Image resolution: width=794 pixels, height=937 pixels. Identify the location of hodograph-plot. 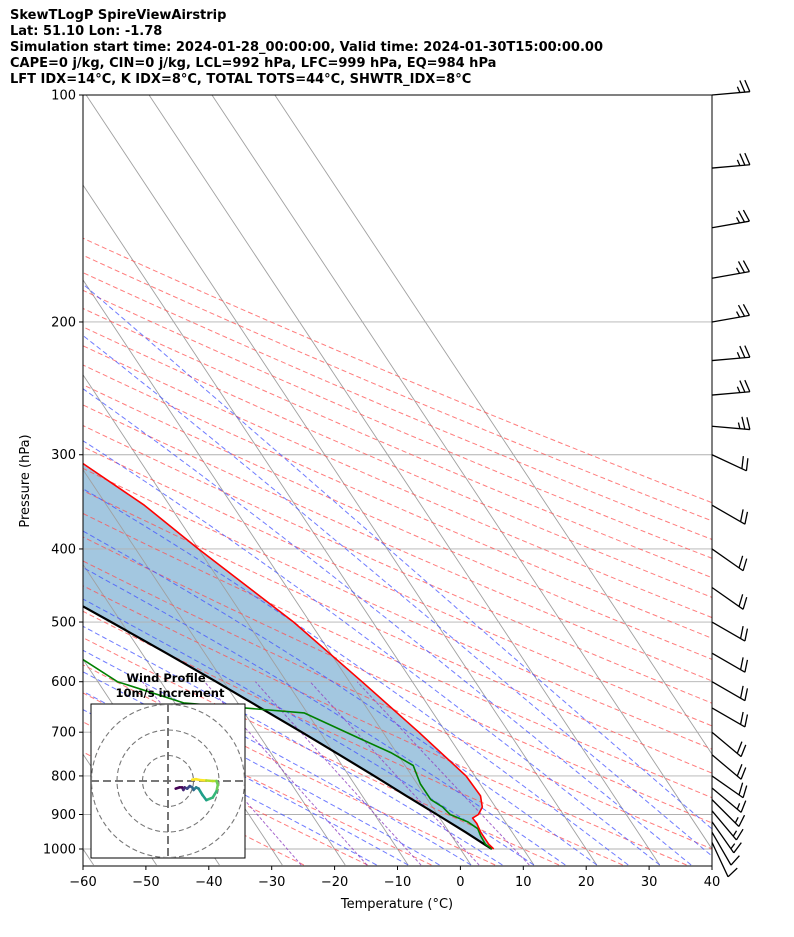
(168, 781).